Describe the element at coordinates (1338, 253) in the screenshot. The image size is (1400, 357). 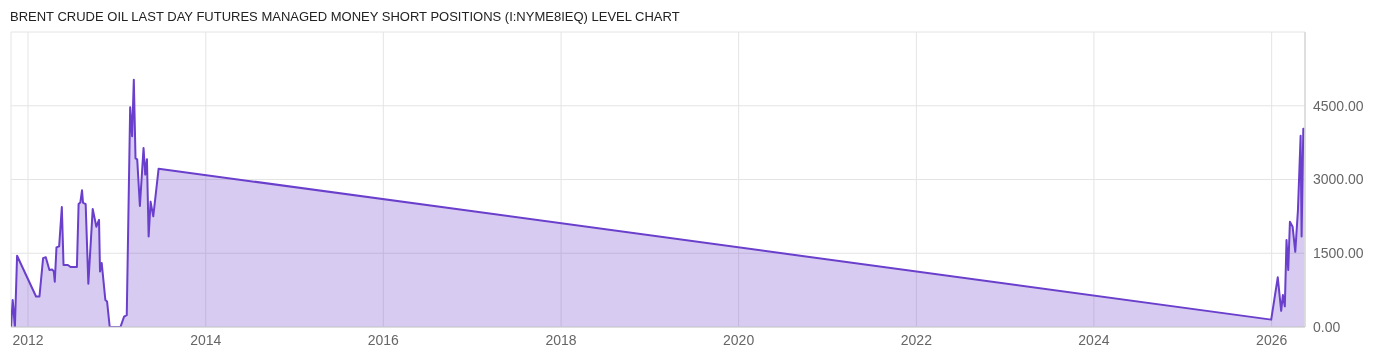
I see `y-tick-label: 1500.00` at that location.